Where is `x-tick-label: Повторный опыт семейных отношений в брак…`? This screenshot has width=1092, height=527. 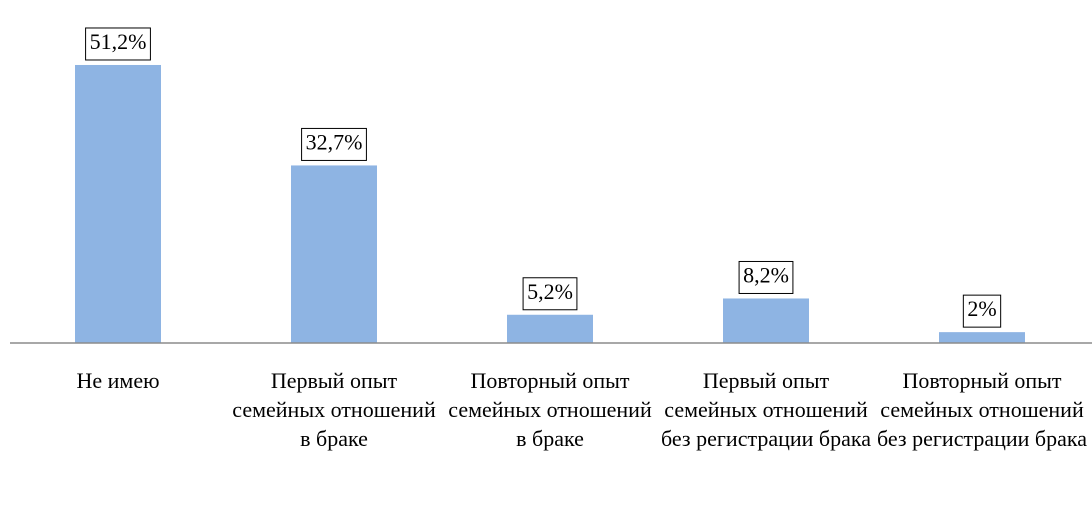
x-tick-label: Повторный опыт семейных отношений в брак… is located at coordinates (550, 409).